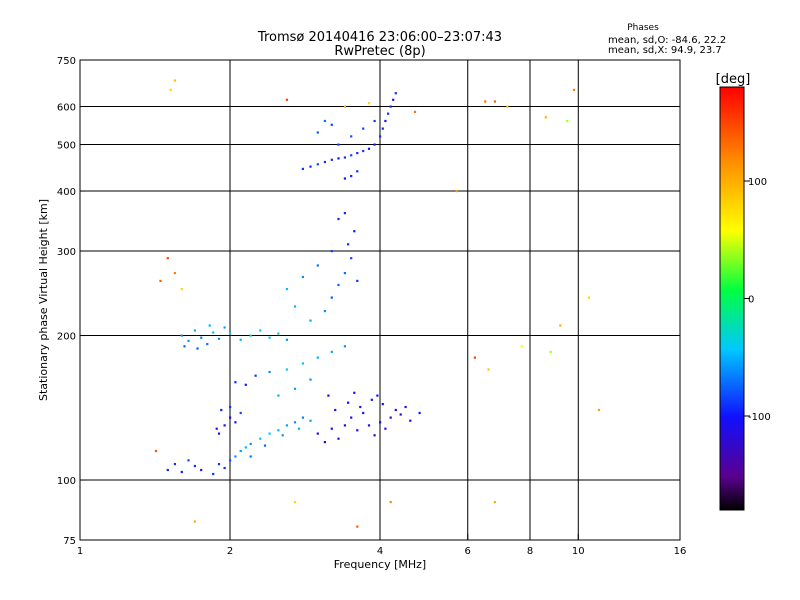 The width and height of the screenshot is (800, 600). I want to click on stats-title: Phases, so click(643, 28).